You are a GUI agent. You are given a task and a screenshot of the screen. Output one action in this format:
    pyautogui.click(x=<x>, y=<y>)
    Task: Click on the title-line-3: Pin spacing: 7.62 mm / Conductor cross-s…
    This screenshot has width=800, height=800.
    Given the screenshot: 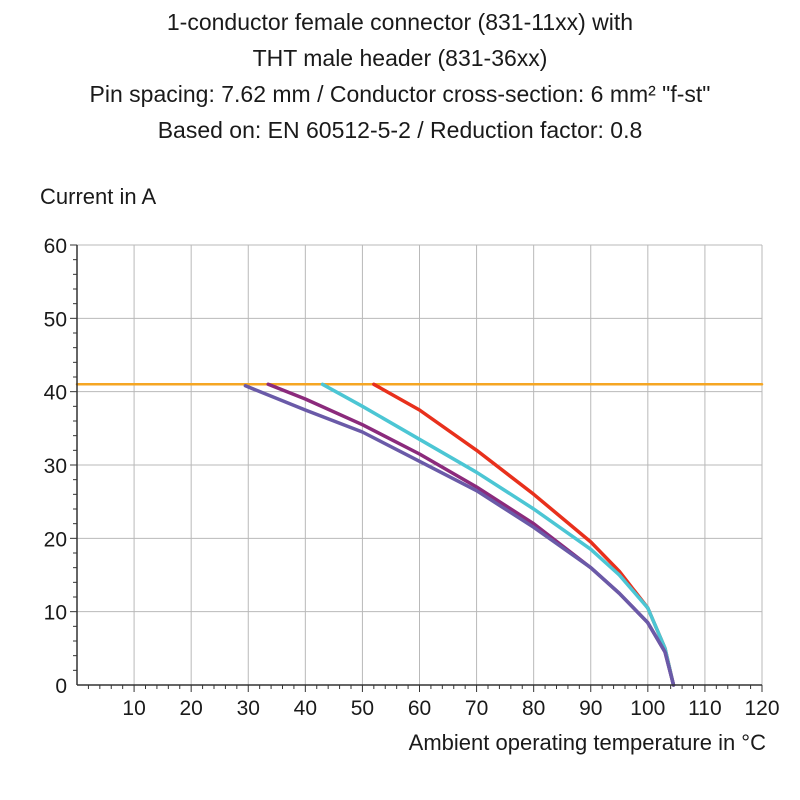 What is the action you would take?
    pyautogui.click(x=400, y=94)
    